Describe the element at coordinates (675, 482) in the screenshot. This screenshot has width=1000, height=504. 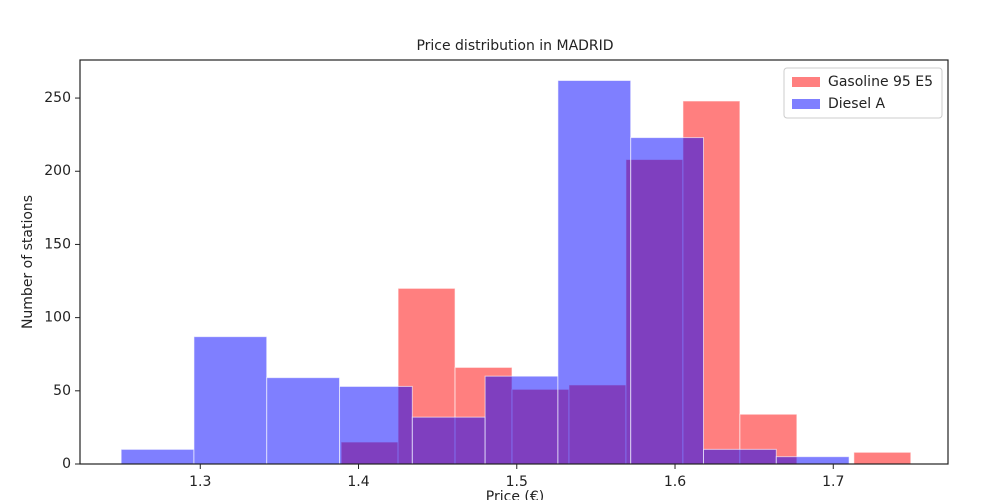
I see `x-tick-label: 1.6` at that location.